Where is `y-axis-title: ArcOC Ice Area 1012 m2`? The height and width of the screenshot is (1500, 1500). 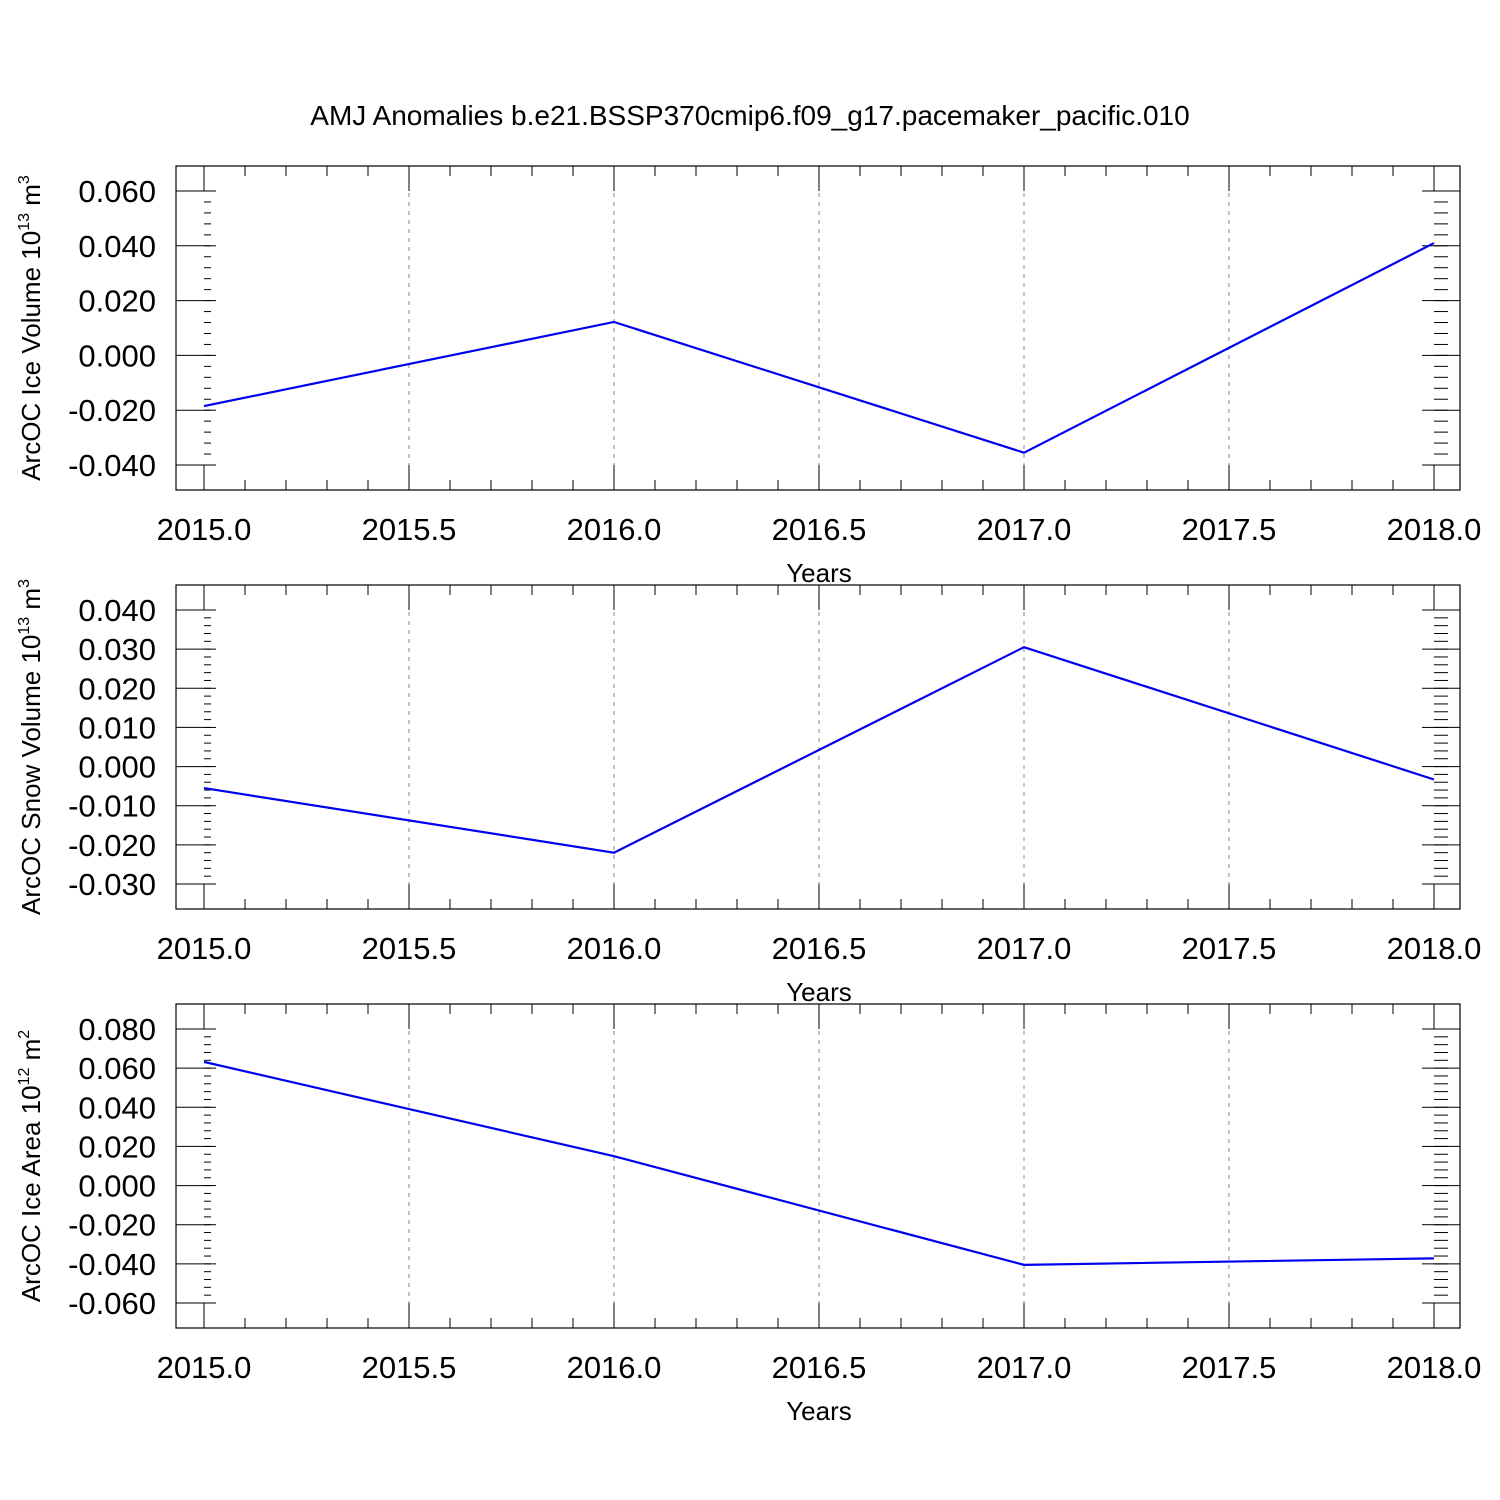
y-axis-title: ArcOC Ice Area 1012 m2 is located at coordinates (31, 1166).